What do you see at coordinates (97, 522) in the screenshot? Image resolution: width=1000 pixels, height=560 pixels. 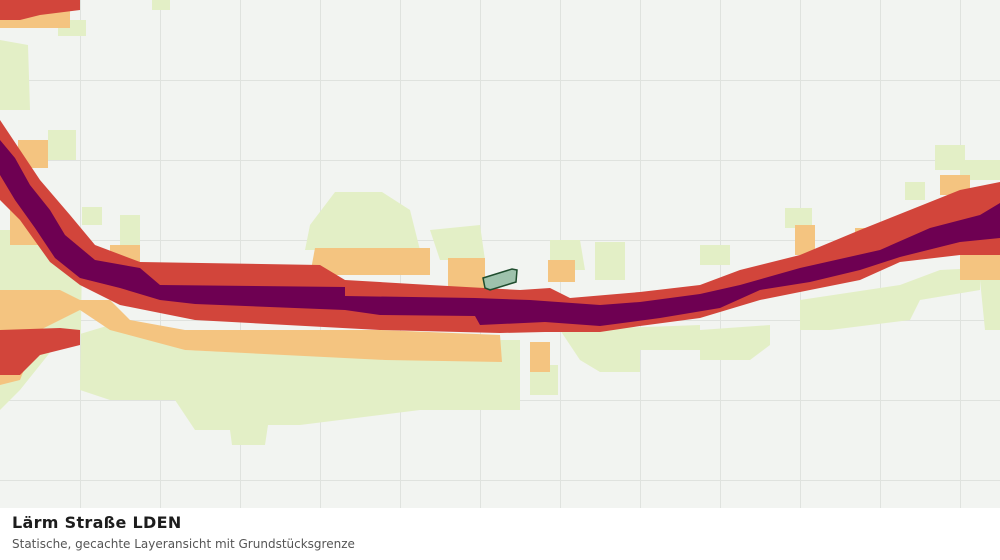 I see `caption-title: Lärm Straße LDEN` at bounding box center [97, 522].